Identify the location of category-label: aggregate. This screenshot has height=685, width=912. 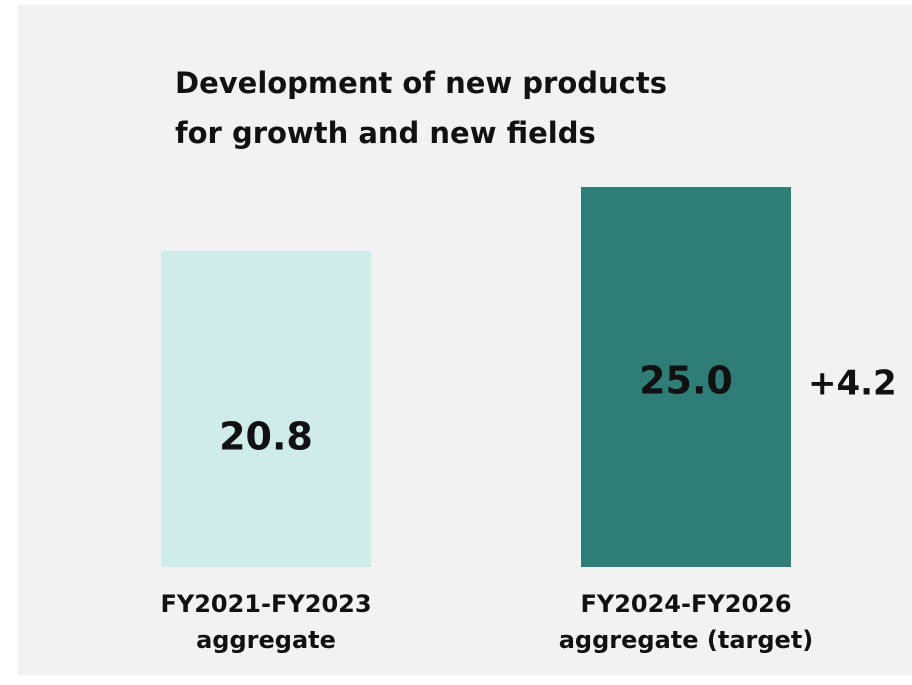
(266, 640).